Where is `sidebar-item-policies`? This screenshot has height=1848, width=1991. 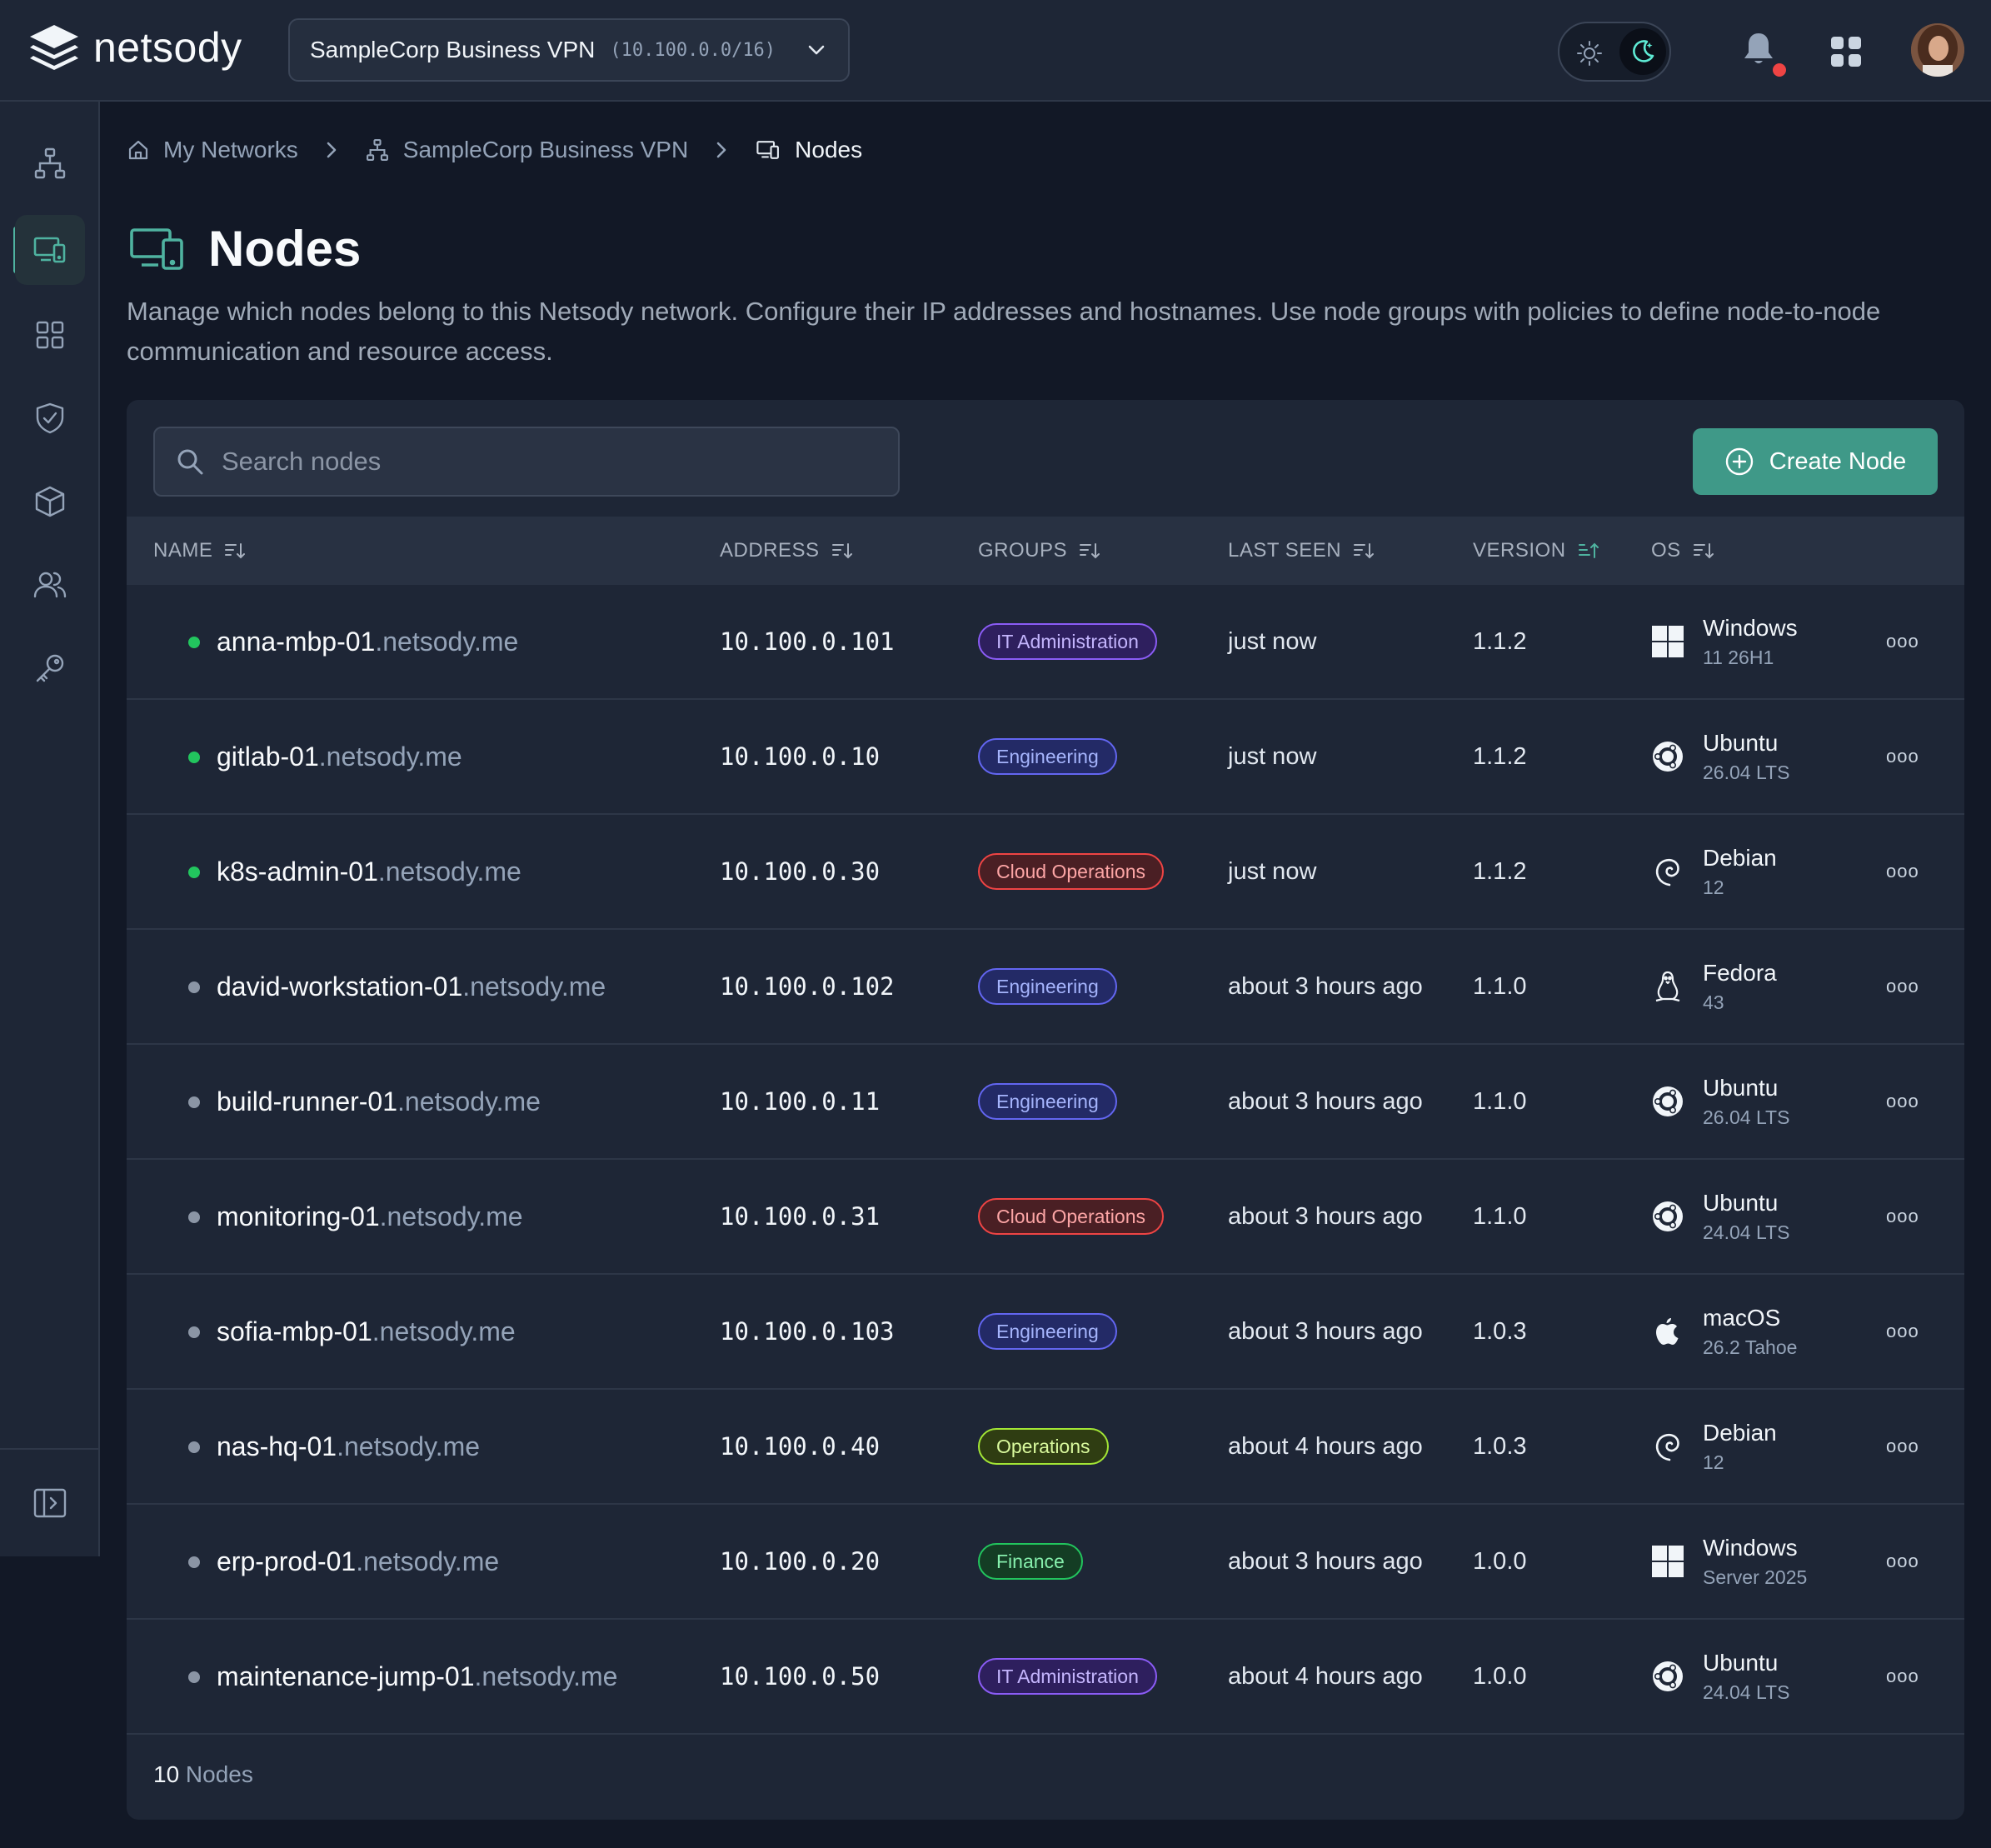 sidebar-item-policies is located at coordinates (50, 418).